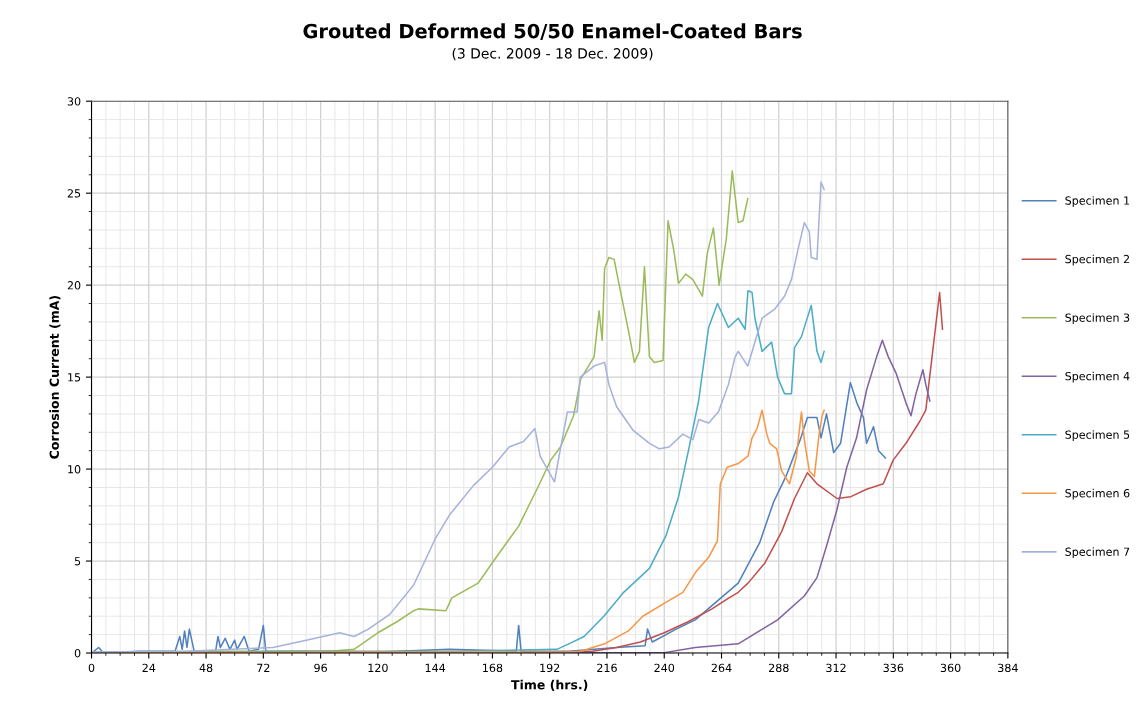 This screenshot has width=1144, height=728. What do you see at coordinates (77, 561) in the screenshot?
I see `y-tick-label: 5` at bounding box center [77, 561].